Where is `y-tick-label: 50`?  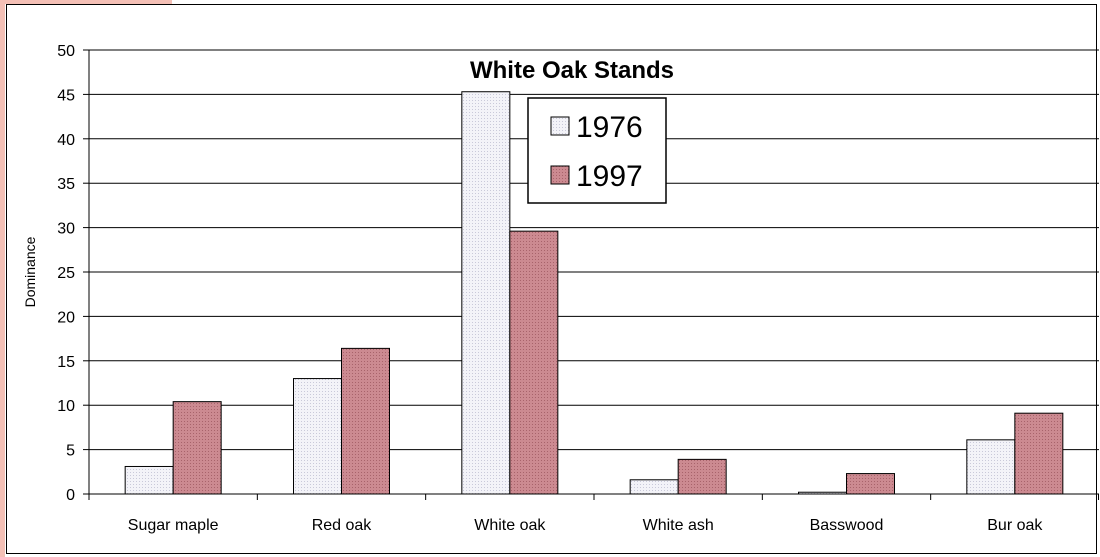 y-tick-label: 50 is located at coordinates (66, 51).